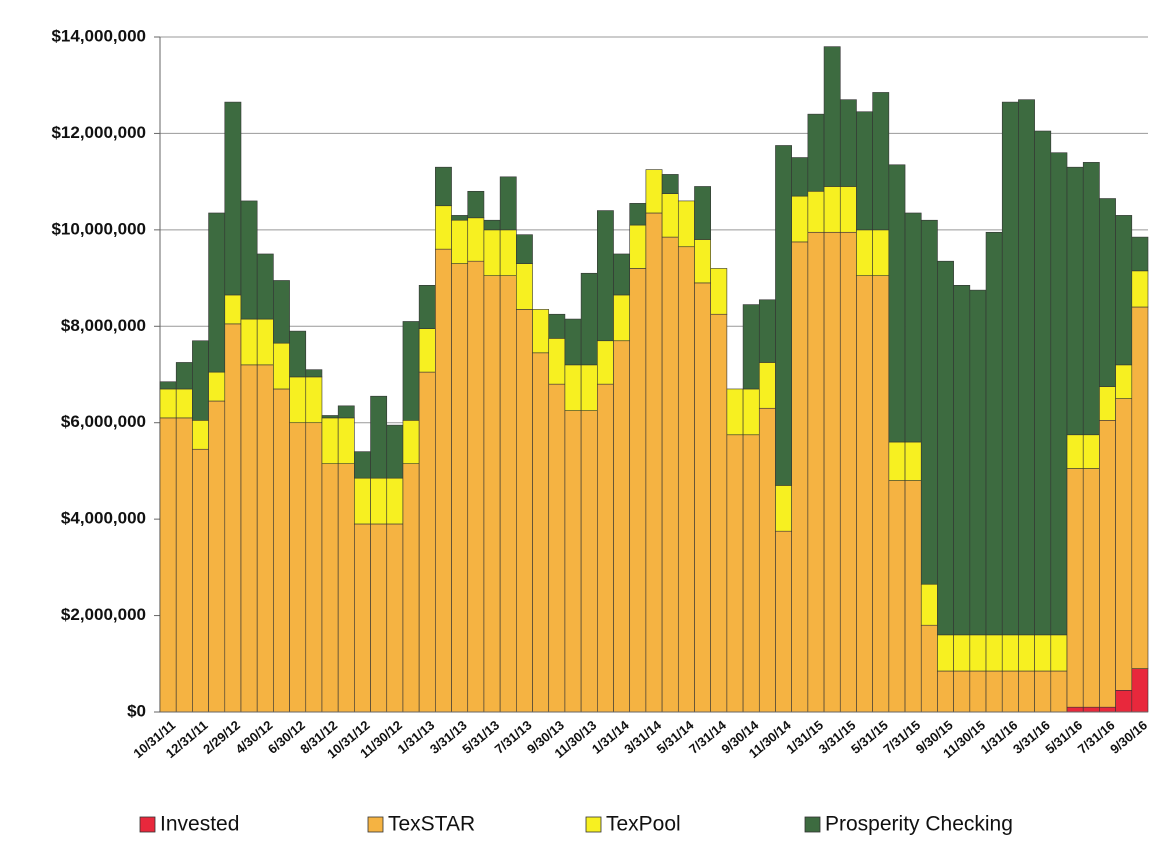 The image size is (1155, 852). What do you see at coordinates (98, 35) in the screenshot?
I see `y-tick-label: $14,000,000` at bounding box center [98, 35].